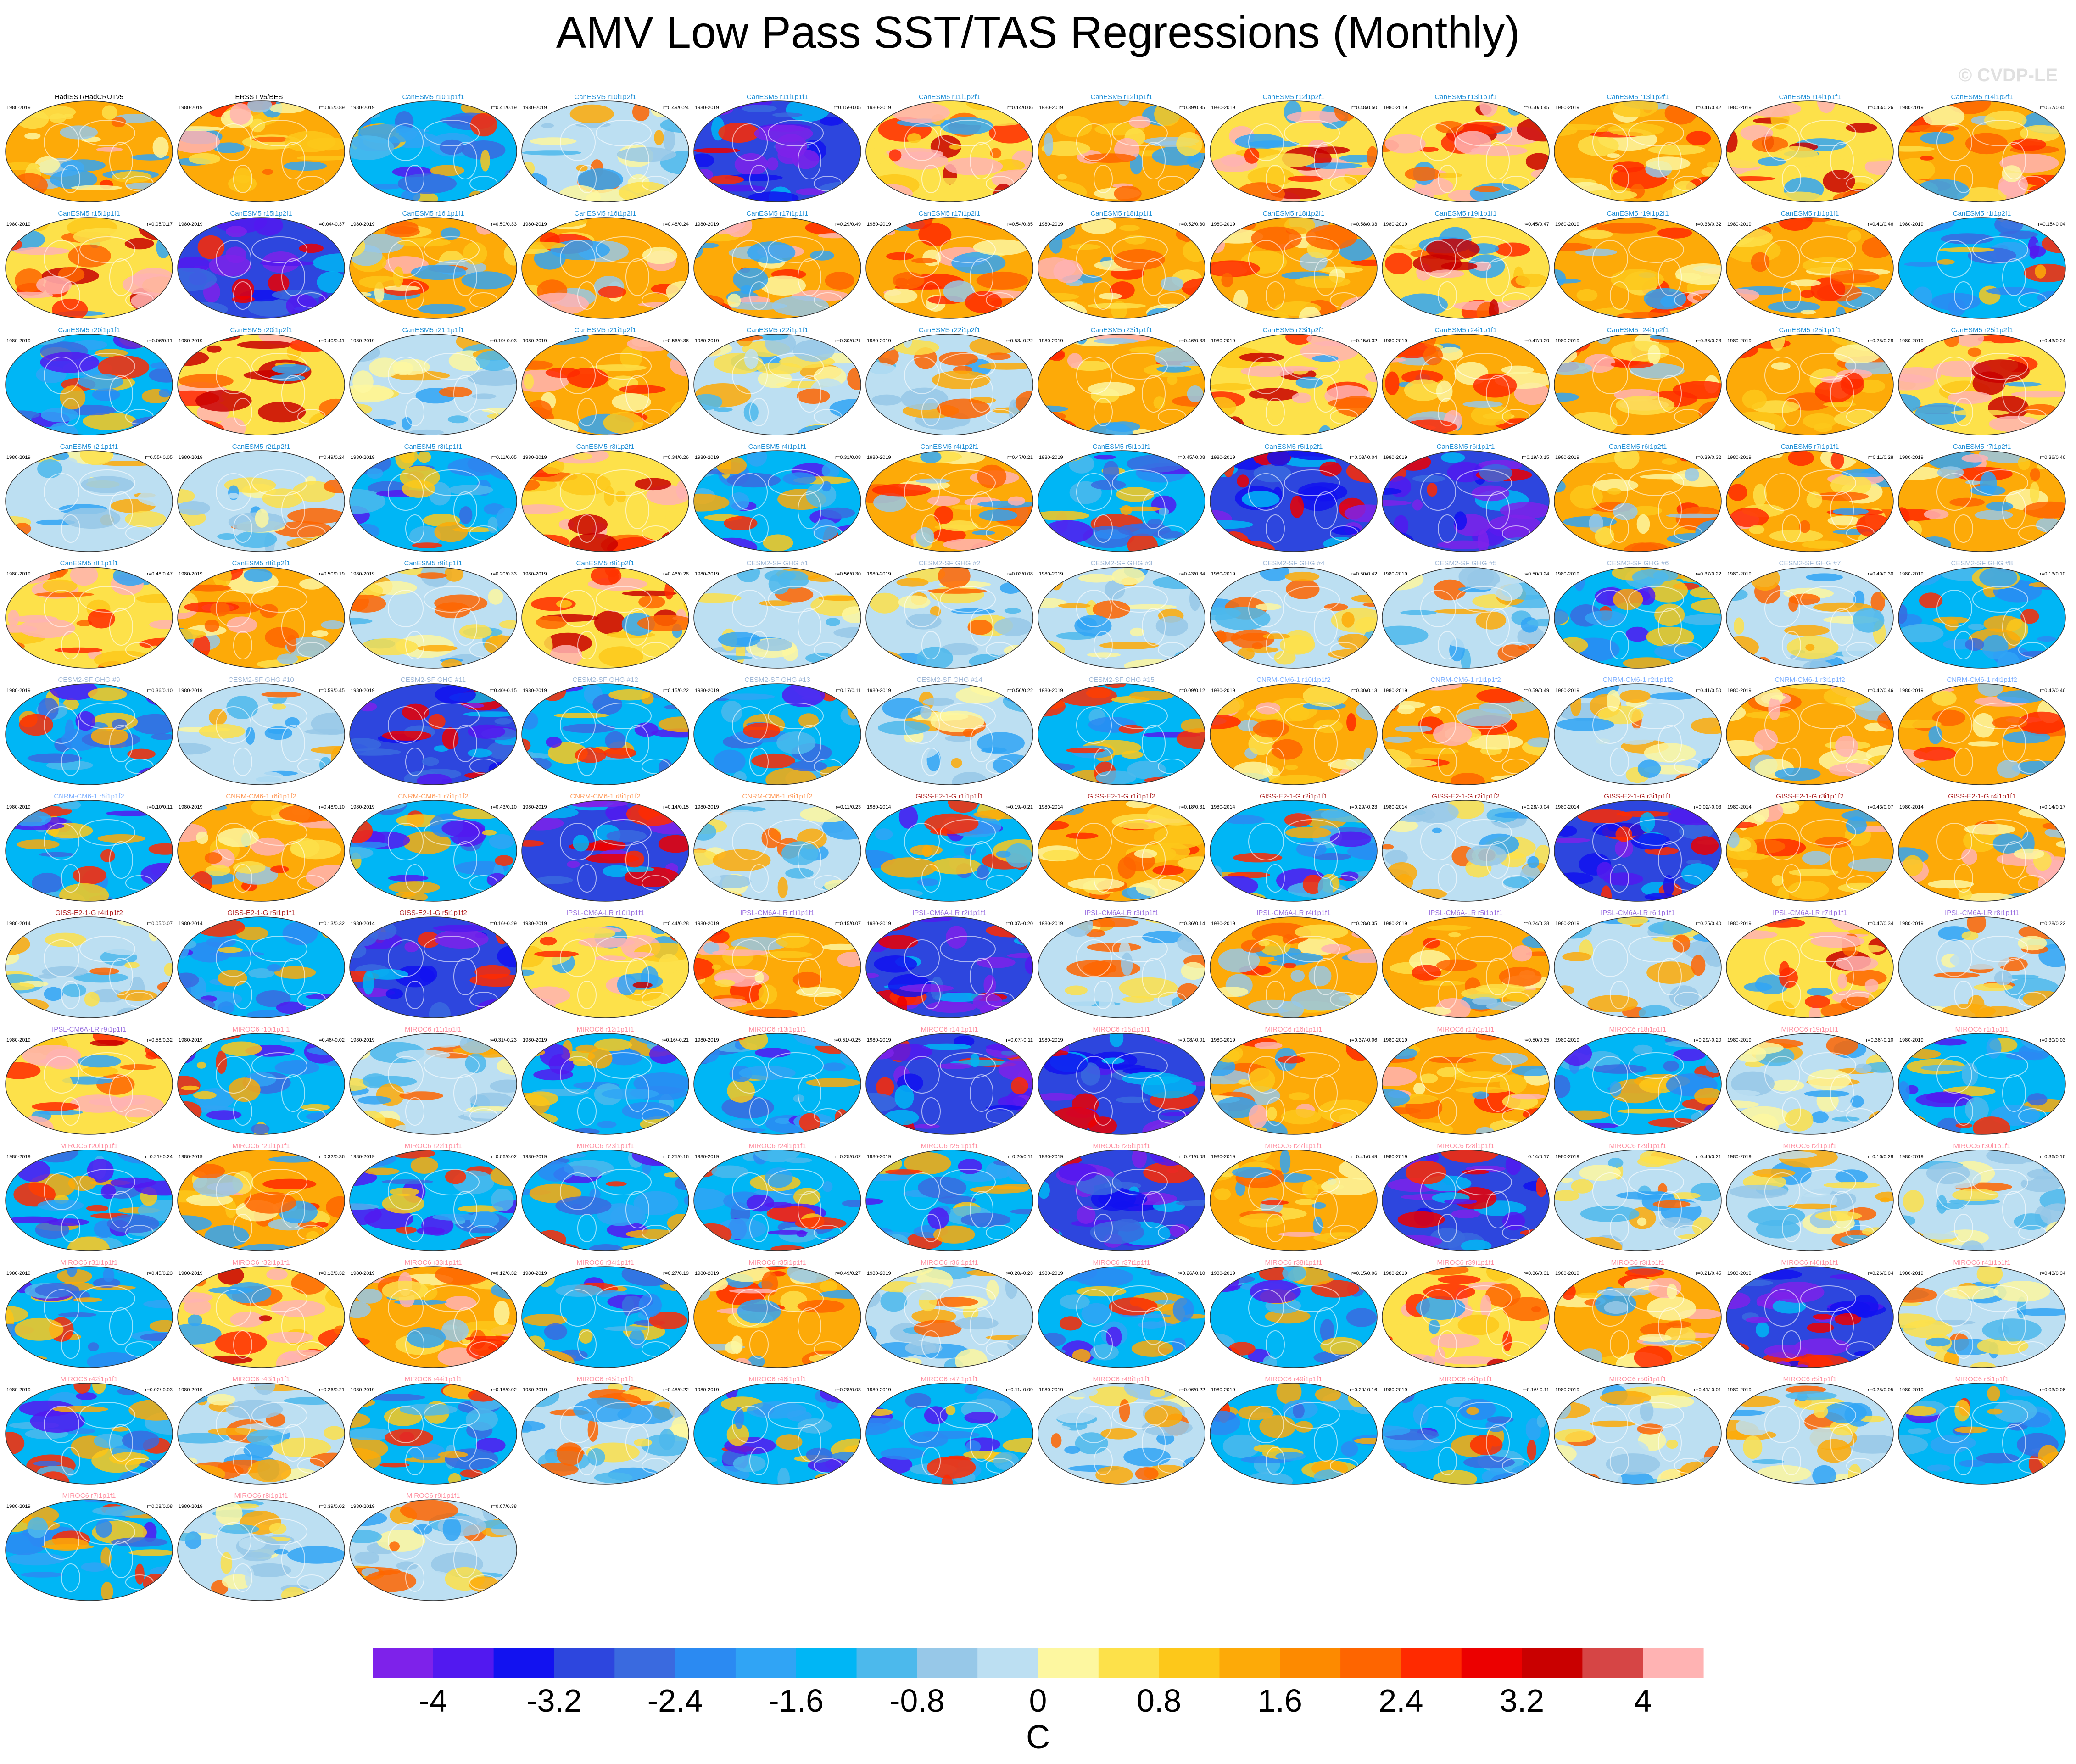  Describe the element at coordinates (1020, 224) in the screenshot. I see `map-panel-stat: r=0.54/0.35` at that location.